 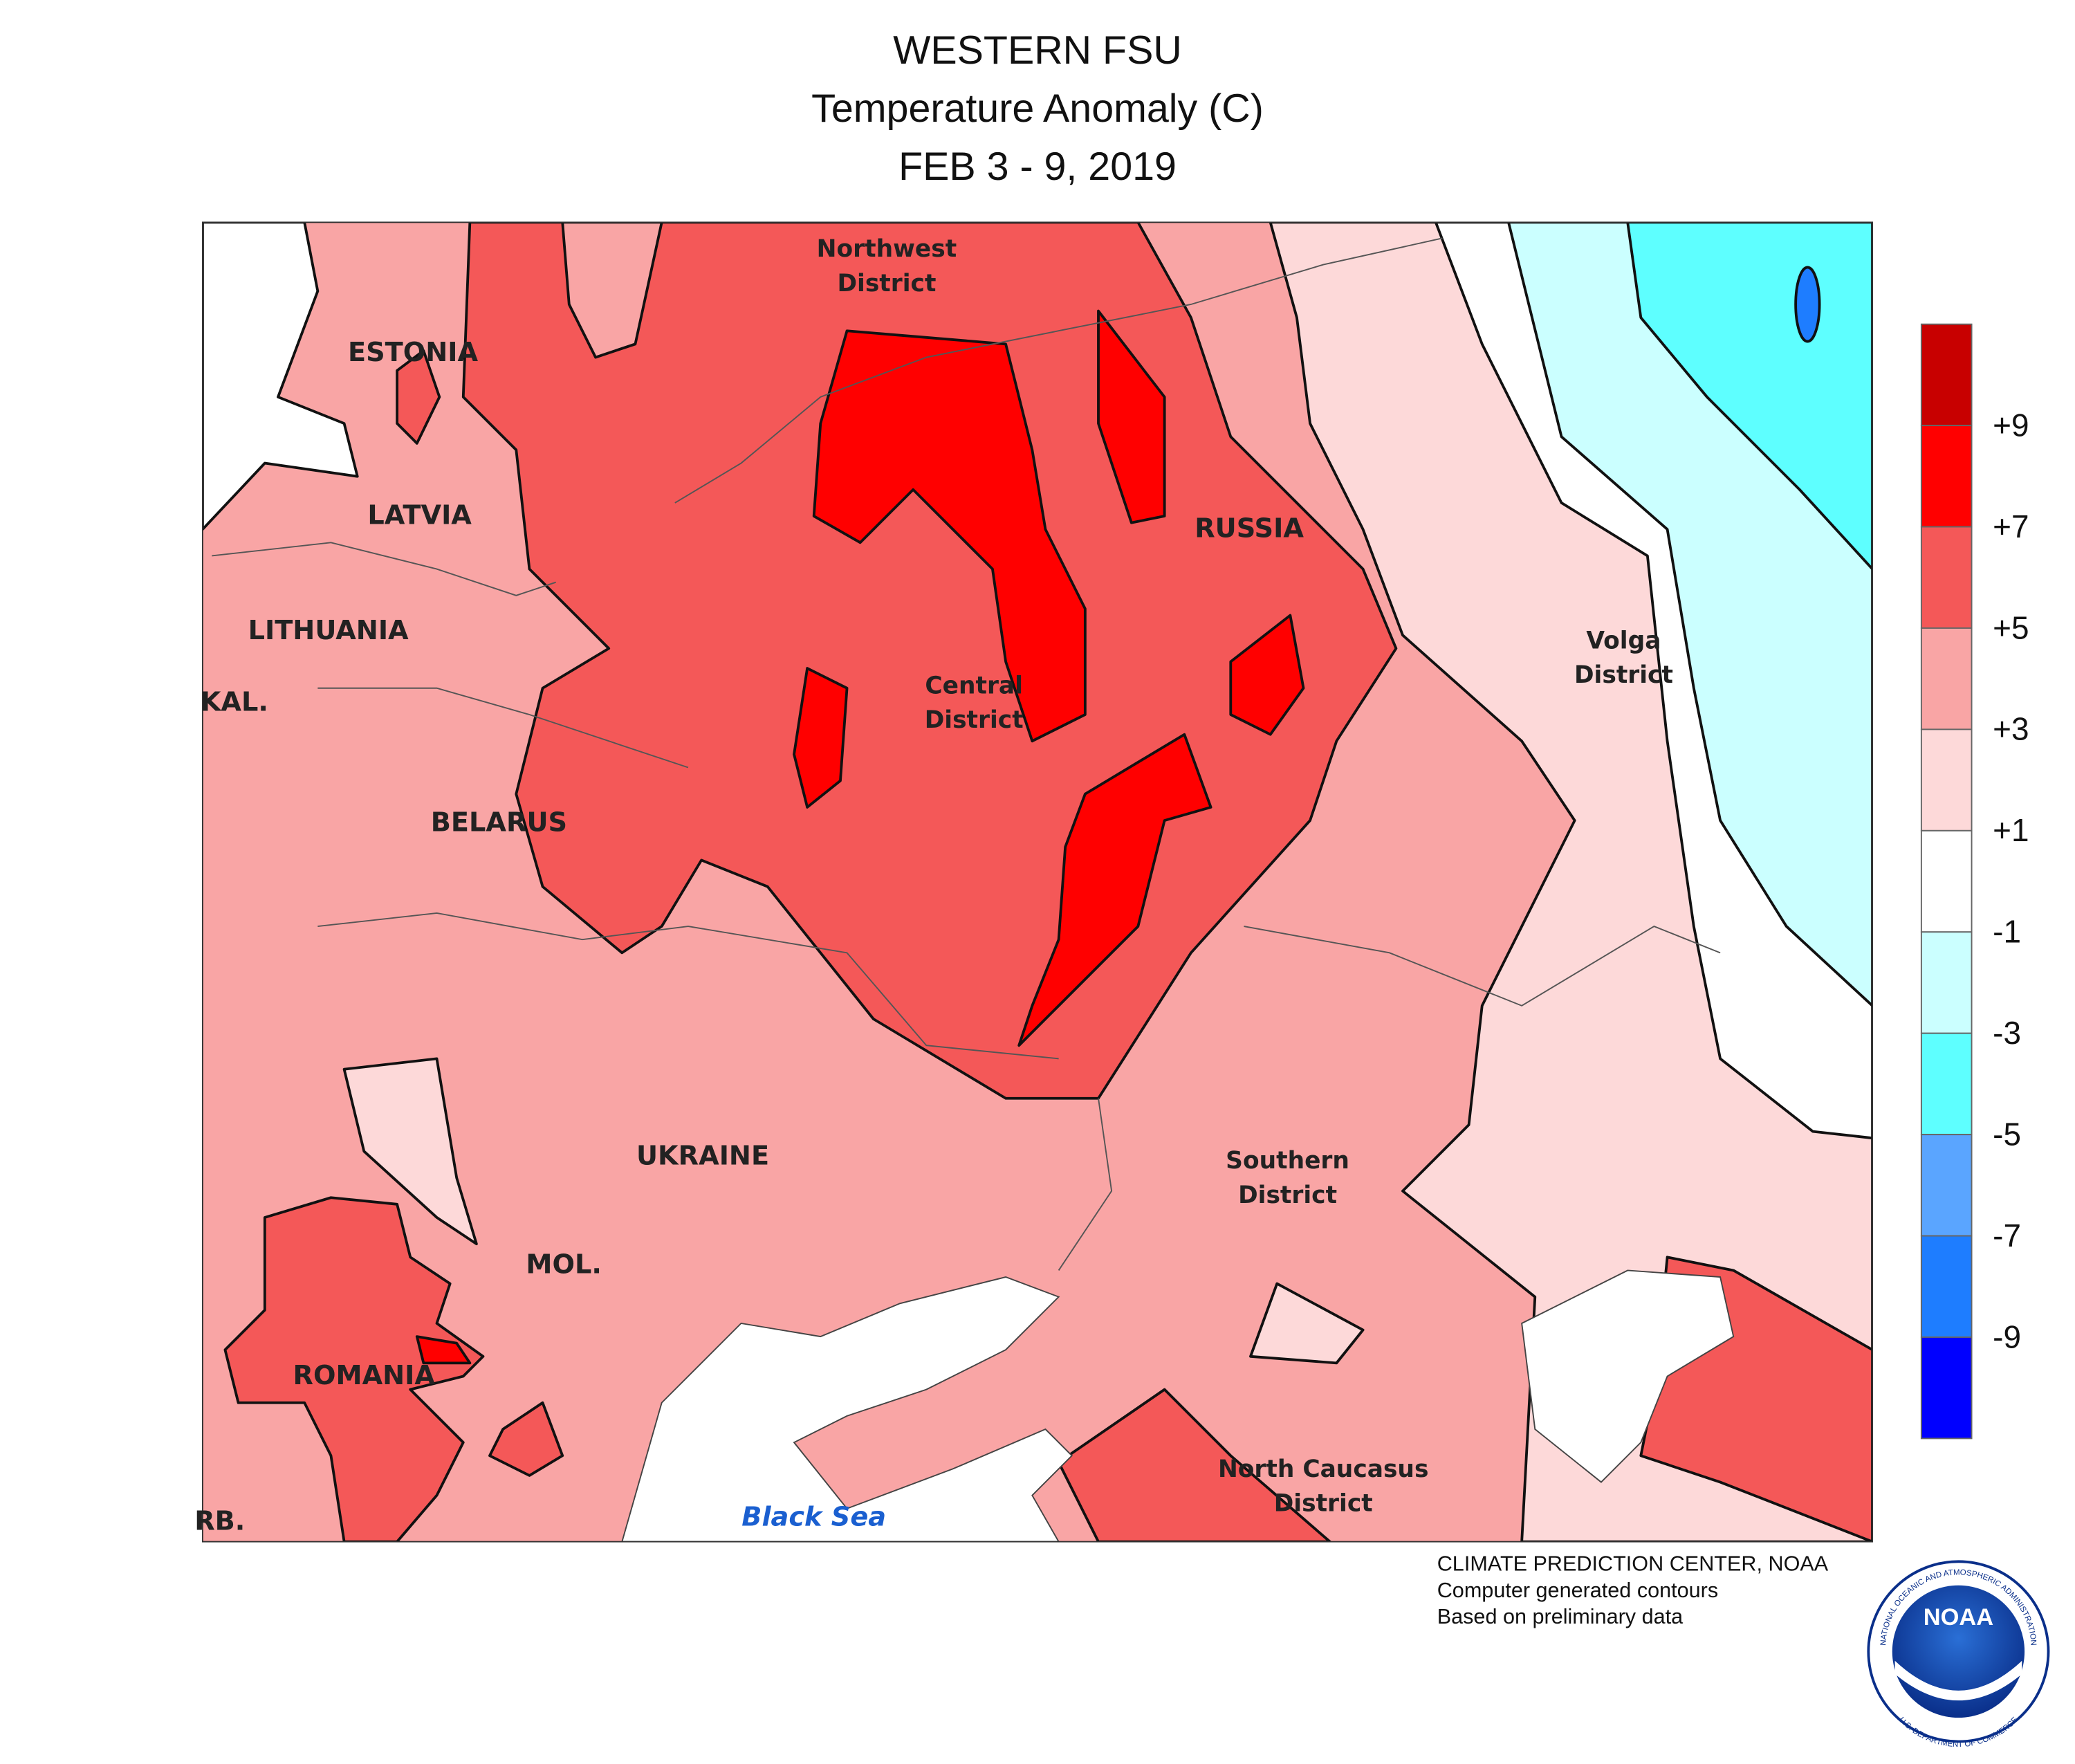 What do you see at coordinates (1037, 108) in the screenshot?
I see `subtitle: Temperature Anomaly (C)` at bounding box center [1037, 108].